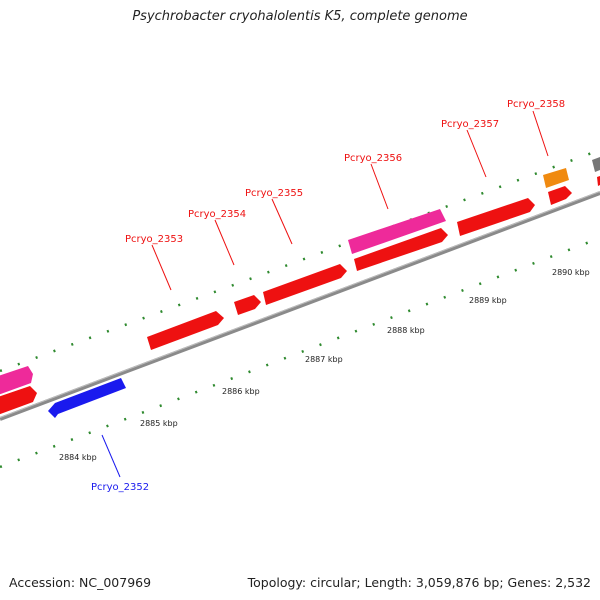  What do you see at coordinates (159, 423) in the screenshot?
I see `scale-label-2885: 2885 kbp` at bounding box center [159, 423].